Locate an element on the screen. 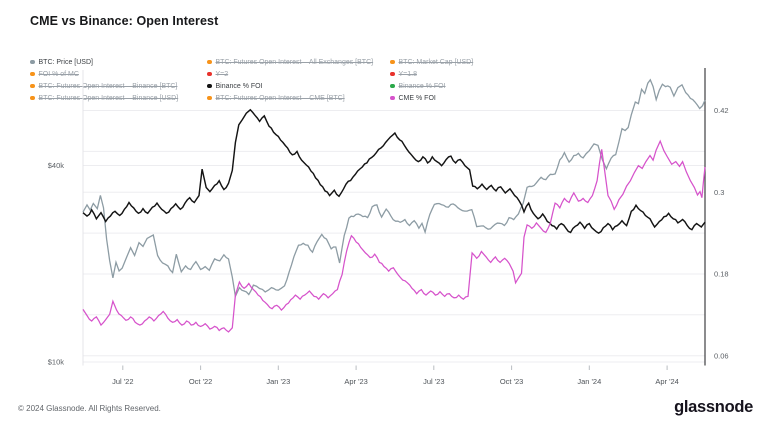  legend-item-label: CME % FOI is located at coordinates (417, 98).